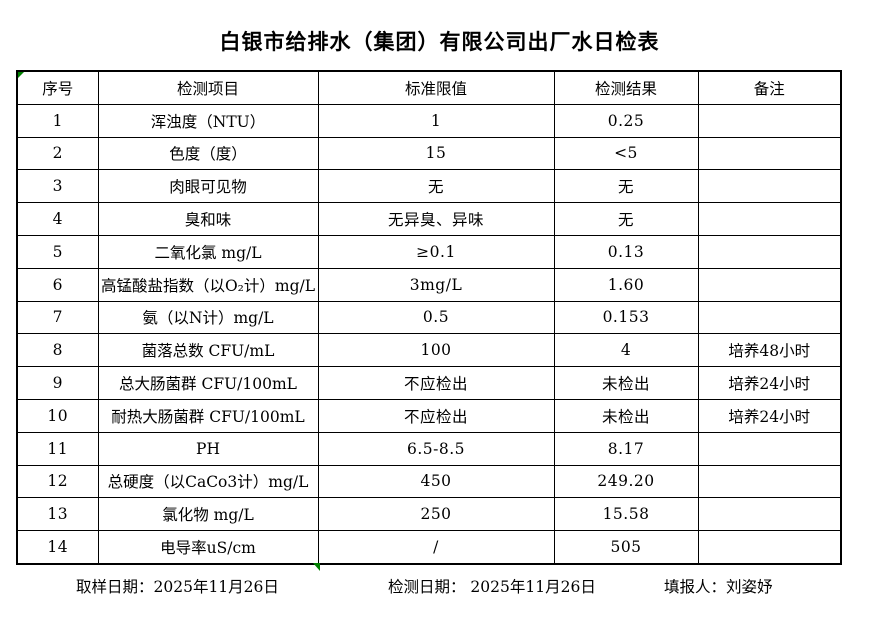  I want to click on sampling-date-label: 取样日期：2025年11月26日, so click(177, 587).